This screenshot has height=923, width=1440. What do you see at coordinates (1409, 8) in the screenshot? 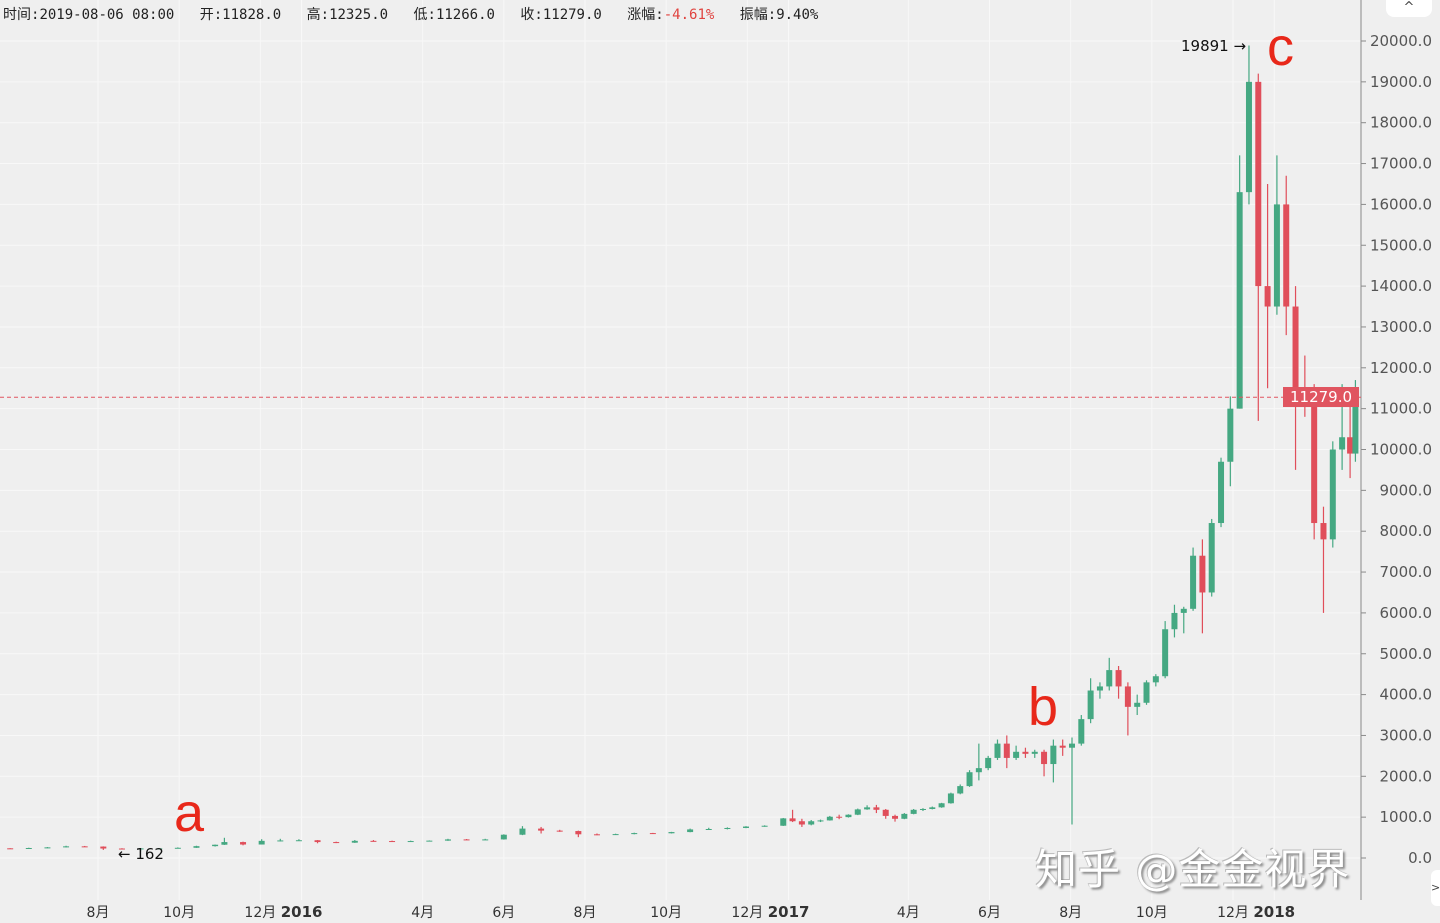
I see `scroll-up-button: ^` at bounding box center [1409, 8].